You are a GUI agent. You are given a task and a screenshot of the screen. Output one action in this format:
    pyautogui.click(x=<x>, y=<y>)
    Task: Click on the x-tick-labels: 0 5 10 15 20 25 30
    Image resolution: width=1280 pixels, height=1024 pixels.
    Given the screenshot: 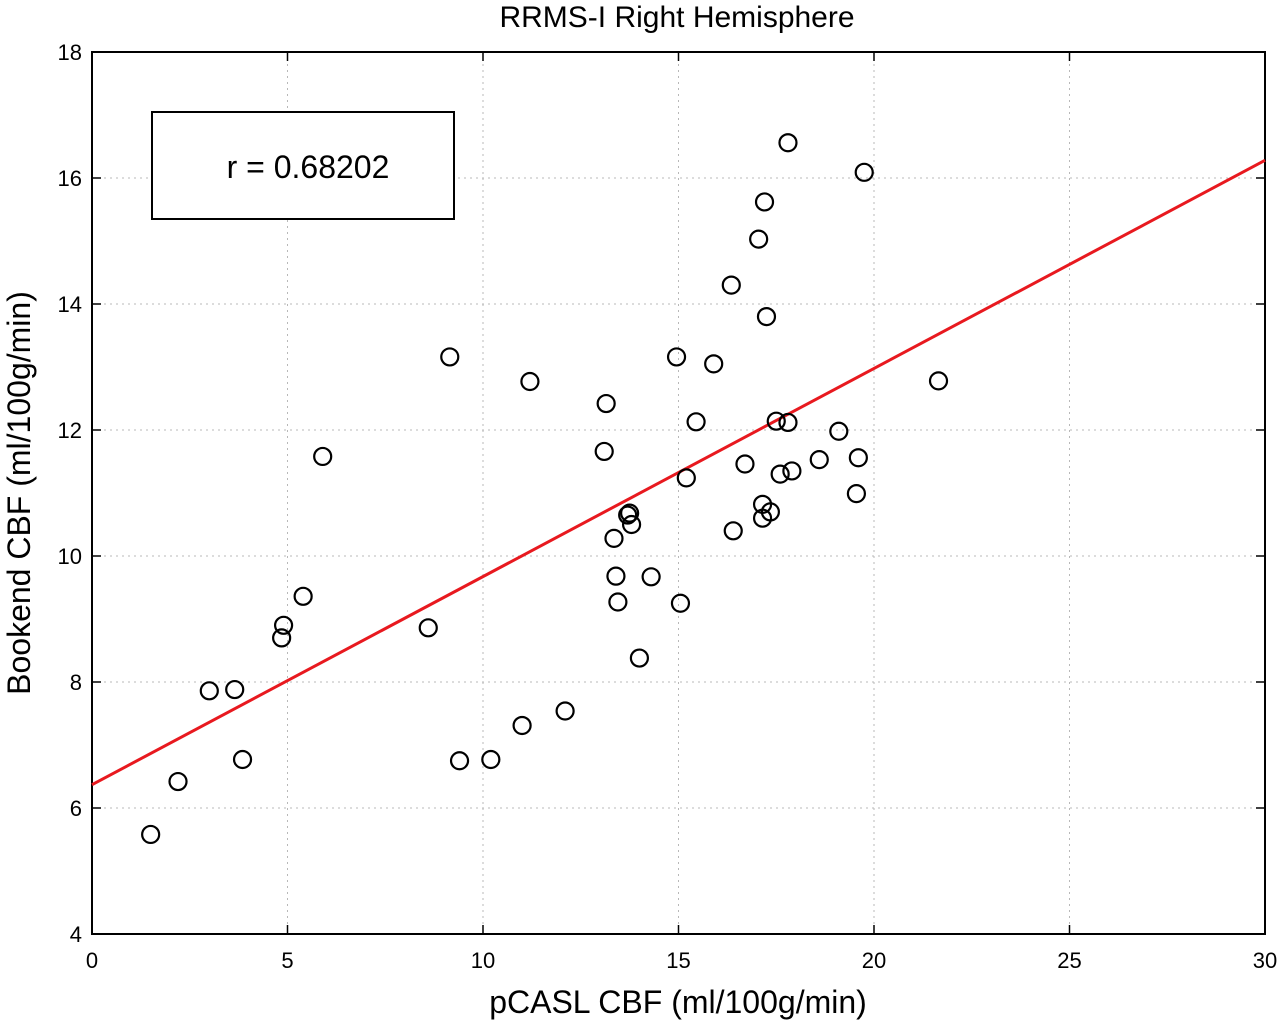 What is the action you would take?
    pyautogui.click(x=681, y=960)
    